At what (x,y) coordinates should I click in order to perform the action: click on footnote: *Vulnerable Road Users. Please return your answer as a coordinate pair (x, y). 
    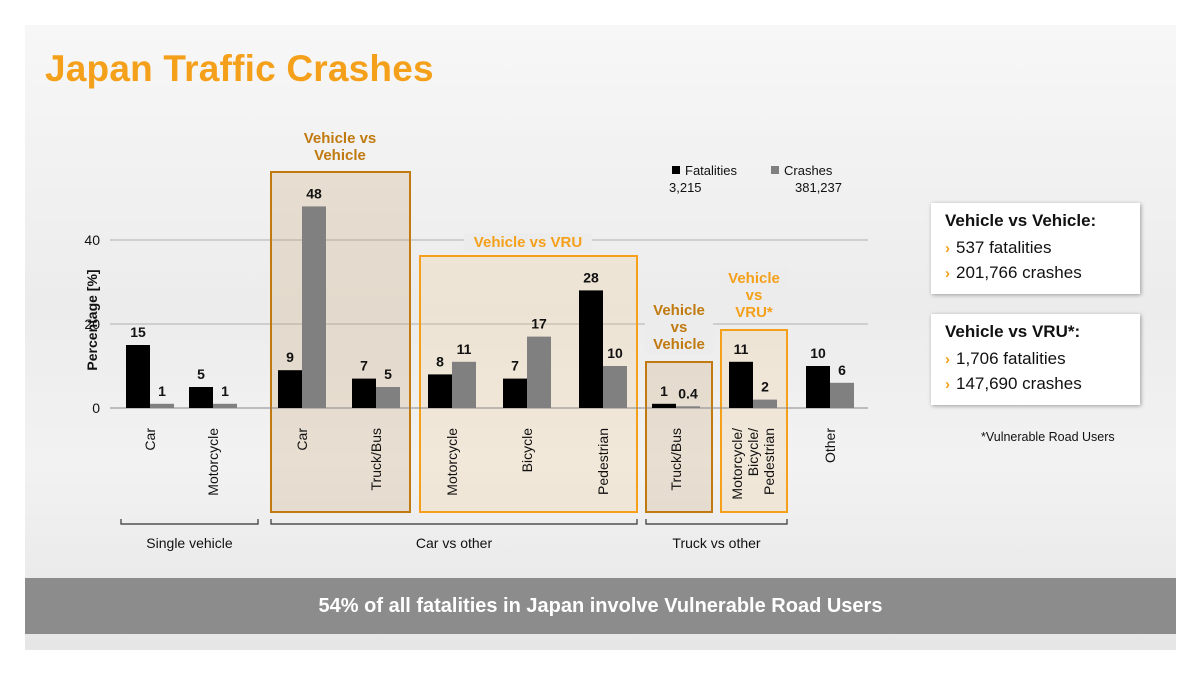
    Looking at the image, I should click on (1048, 437).